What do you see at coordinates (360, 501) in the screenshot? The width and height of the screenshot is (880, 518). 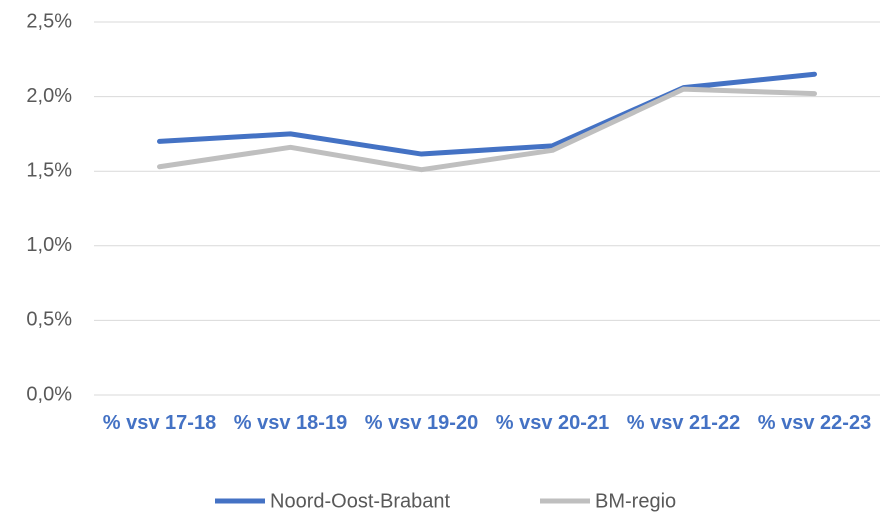 I see `legend-label: Noord-Oost-Brabant` at bounding box center [360, 501].